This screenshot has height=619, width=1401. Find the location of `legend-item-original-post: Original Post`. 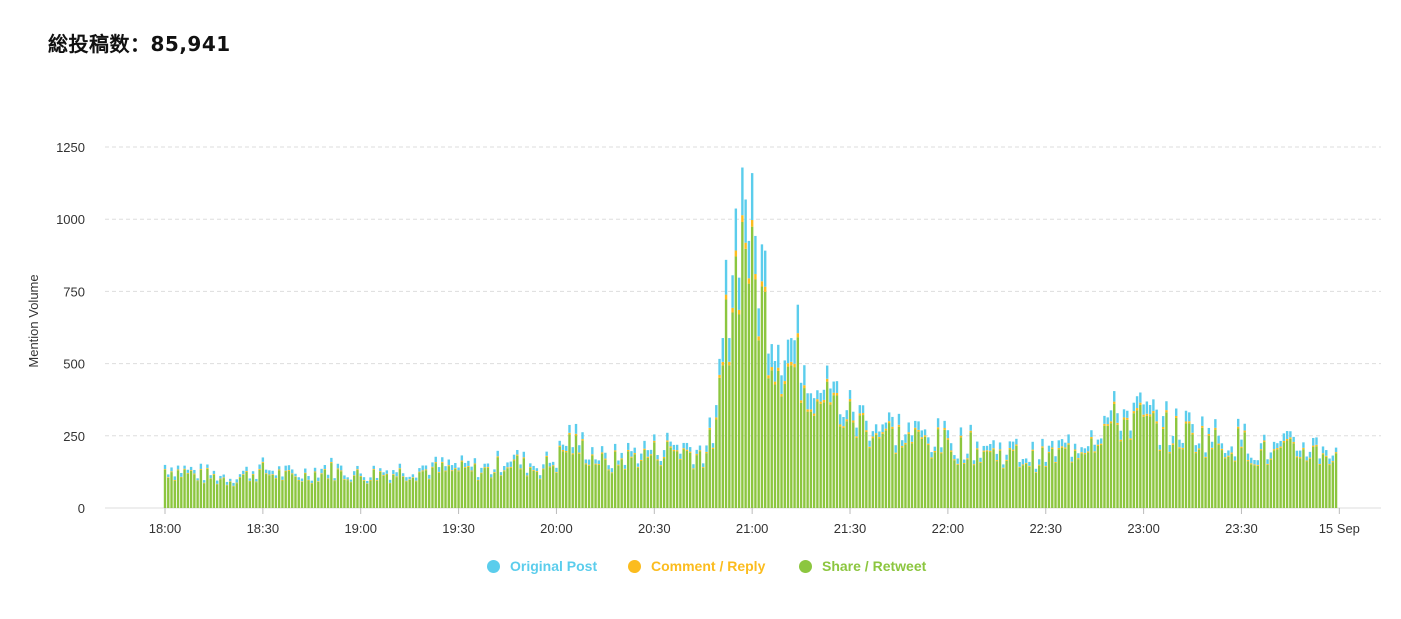

legend-item-original-post: Original Post is located at coordinates (542, 566).